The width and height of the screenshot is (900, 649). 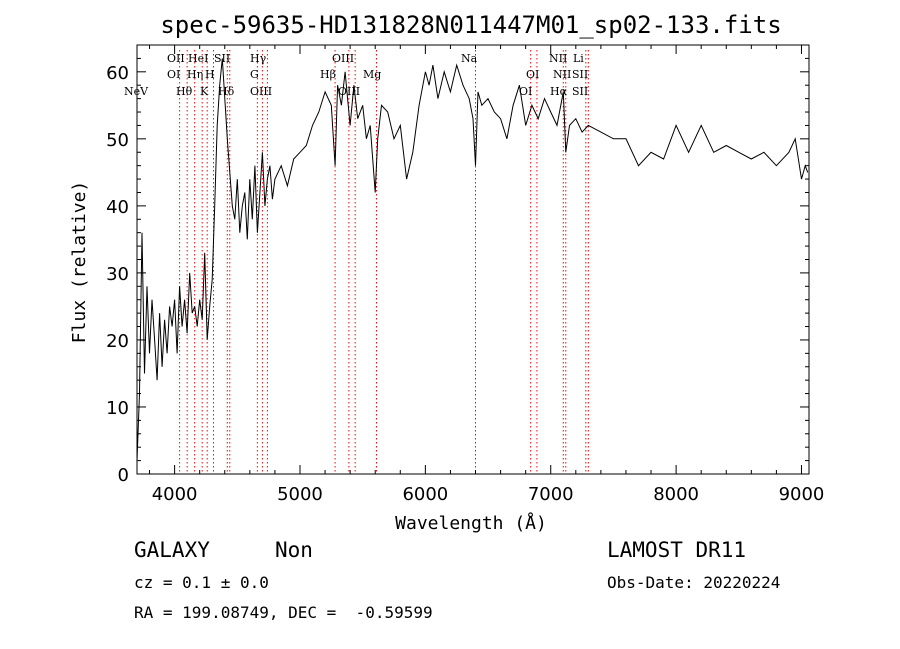 What do you see at coordinates (471, 523) in the screenshot?
I see `x-axis-label: Wavelength (Å)` at bounding box center [471, 523].